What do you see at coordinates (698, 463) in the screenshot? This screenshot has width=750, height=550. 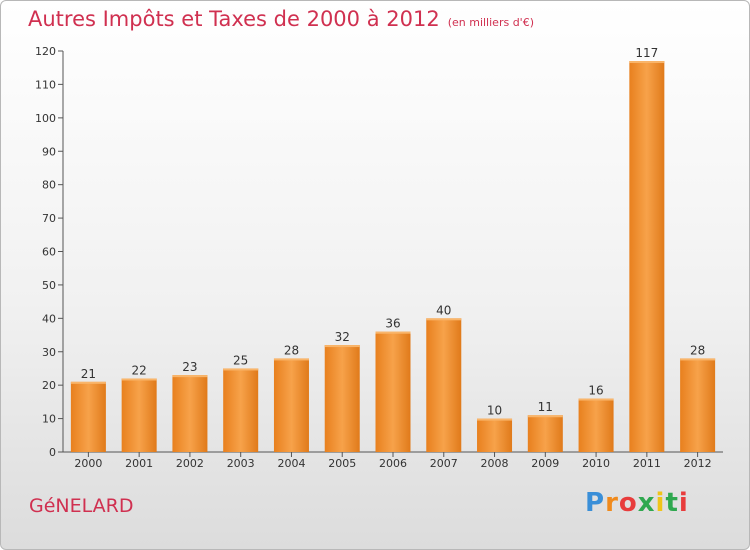 I see `x-tick-label: 2012` at bounding box center [698, 463].